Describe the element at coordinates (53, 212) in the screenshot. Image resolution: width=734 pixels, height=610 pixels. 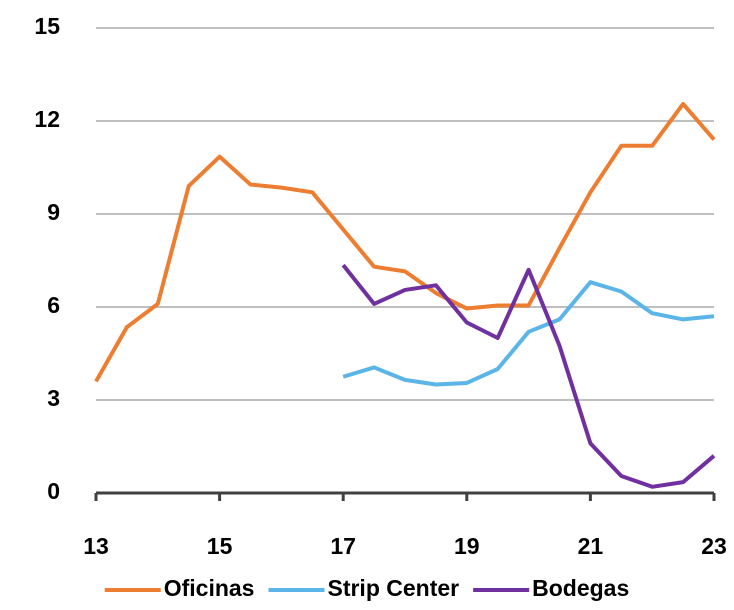
I see `y-tick-label: 9` at that location.